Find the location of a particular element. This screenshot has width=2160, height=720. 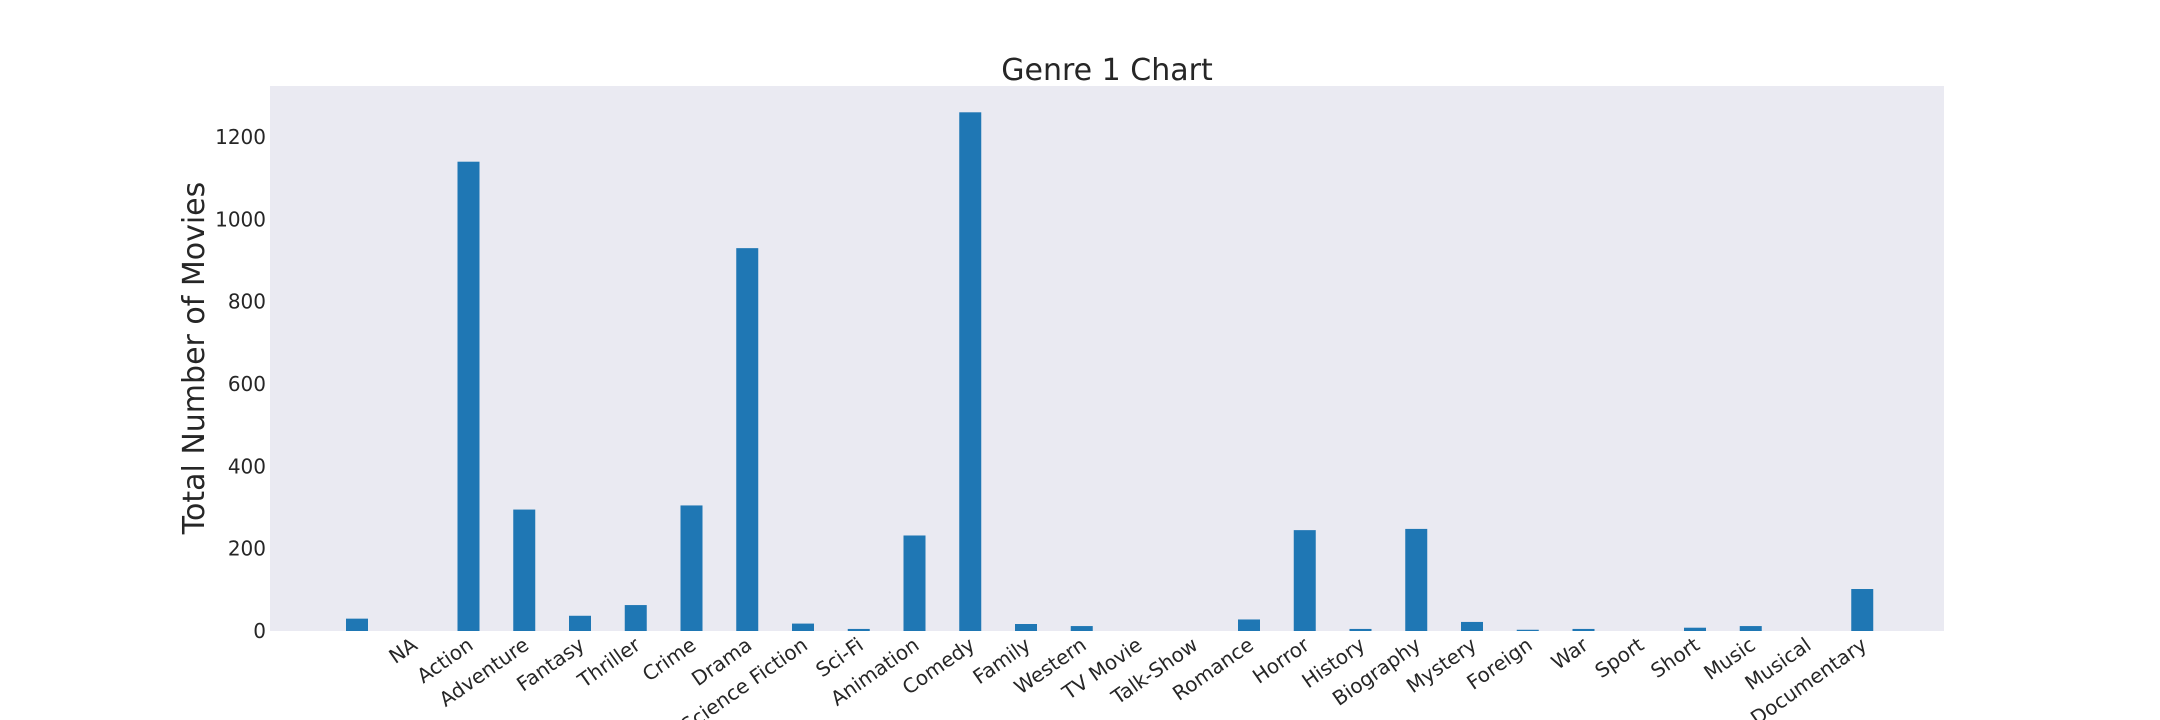

y-tick-label-0: 0 is located at coordinates (259, 631).